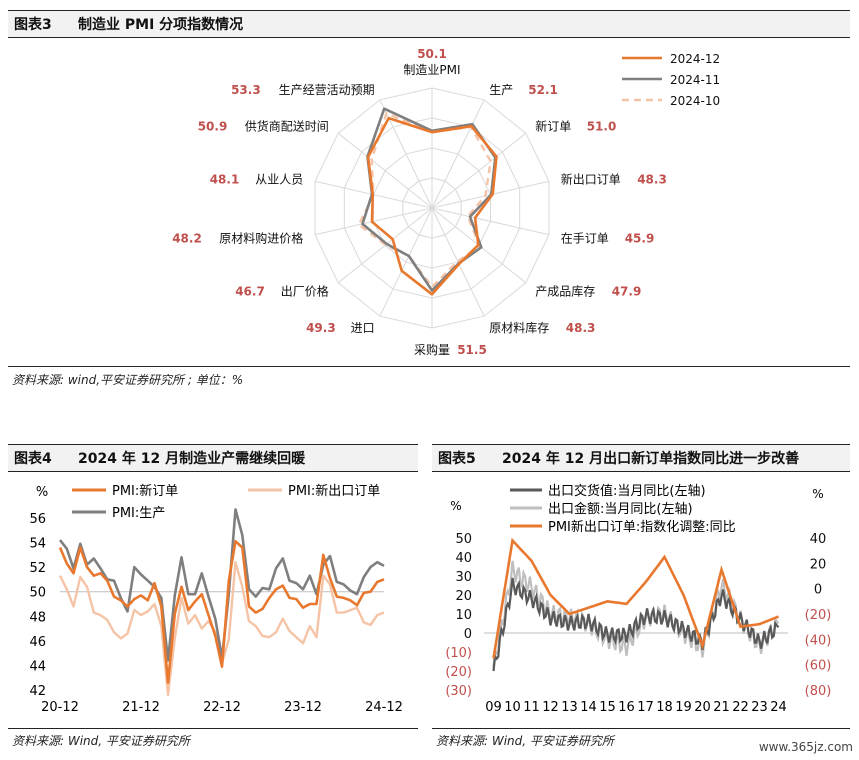  I want to click on fig5-number: 图表5, so click(457, 459).